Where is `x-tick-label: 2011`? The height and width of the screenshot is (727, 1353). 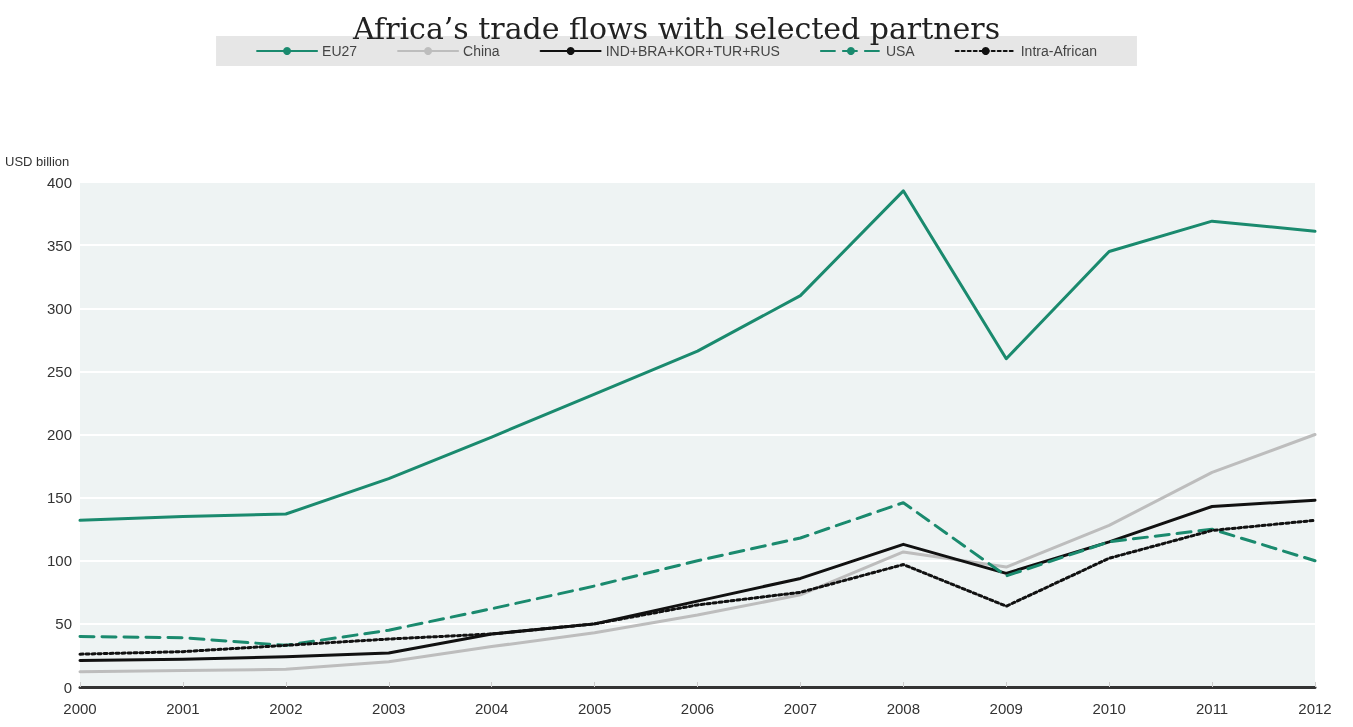 x-tick-label: 2011 is located at coordinates (1212, 708).